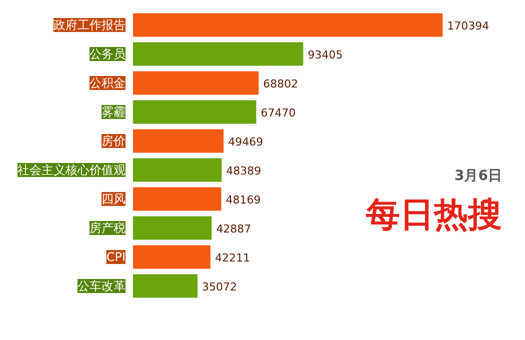 The image size is (525, 340). Describe the element at coordinates (433, 214) in the screenshot. I see `text: 每日热搜` at that location.